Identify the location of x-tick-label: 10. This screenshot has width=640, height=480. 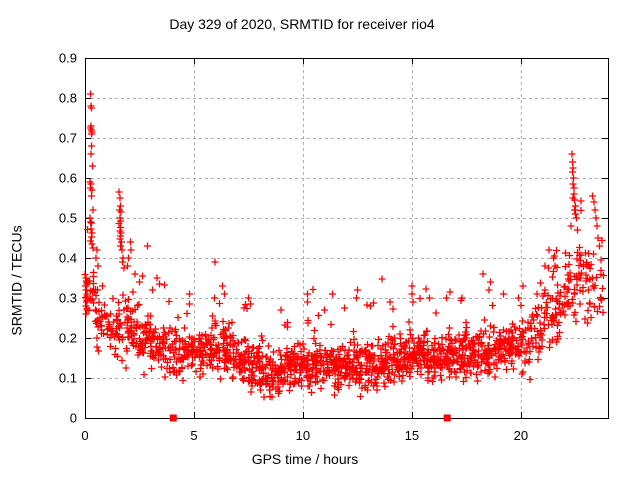
(303, 435).